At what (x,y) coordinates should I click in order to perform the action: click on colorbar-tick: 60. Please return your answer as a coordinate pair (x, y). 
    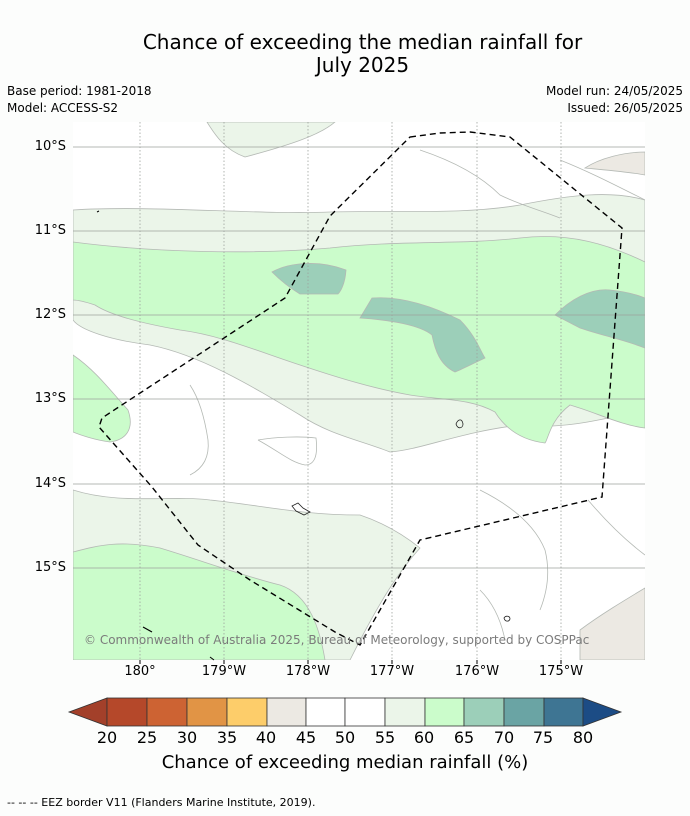
    Looking at the image, I should click on (424, 737).